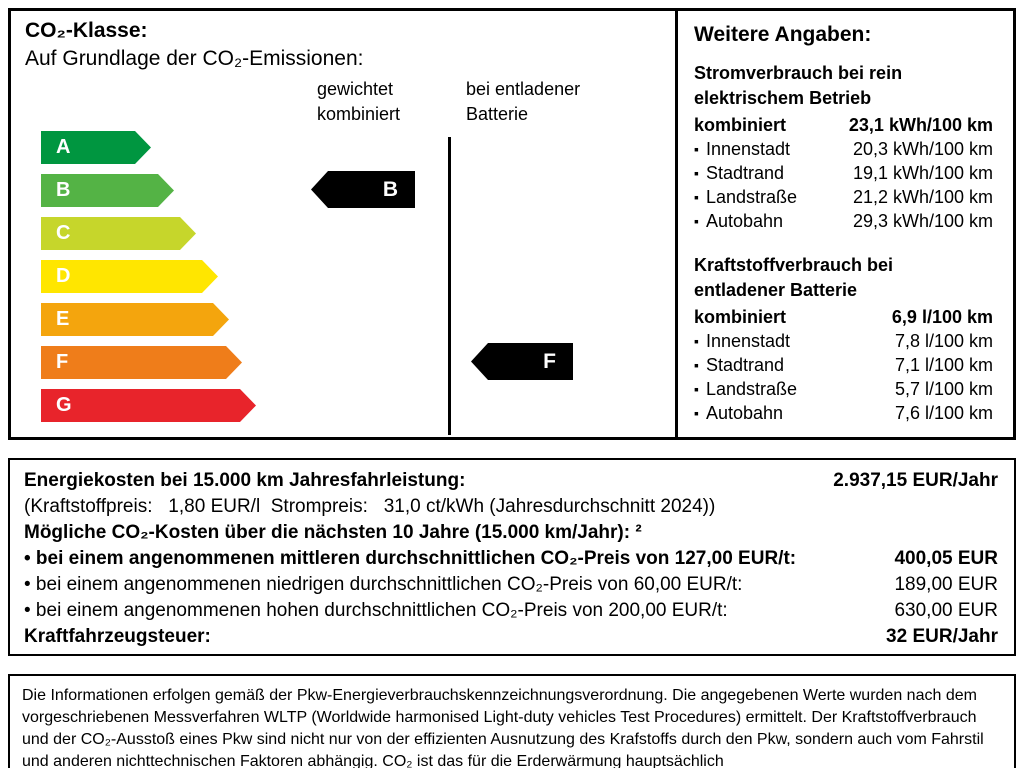 This screenshot has height=768, width=1024. Describe the element at coordinates (118, 233) in the screenshot. I see `class-arrow-c: C` at that location.